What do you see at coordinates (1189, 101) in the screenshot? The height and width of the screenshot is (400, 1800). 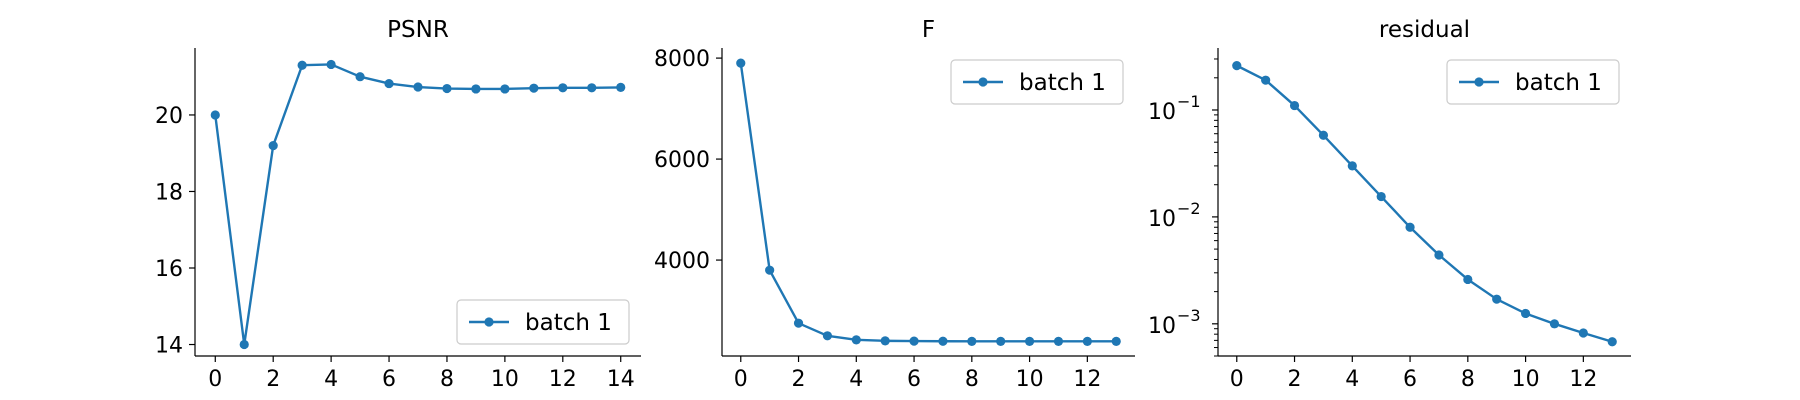 I see `y-tick-exponent: −1` at bounding box center [1189, 101].